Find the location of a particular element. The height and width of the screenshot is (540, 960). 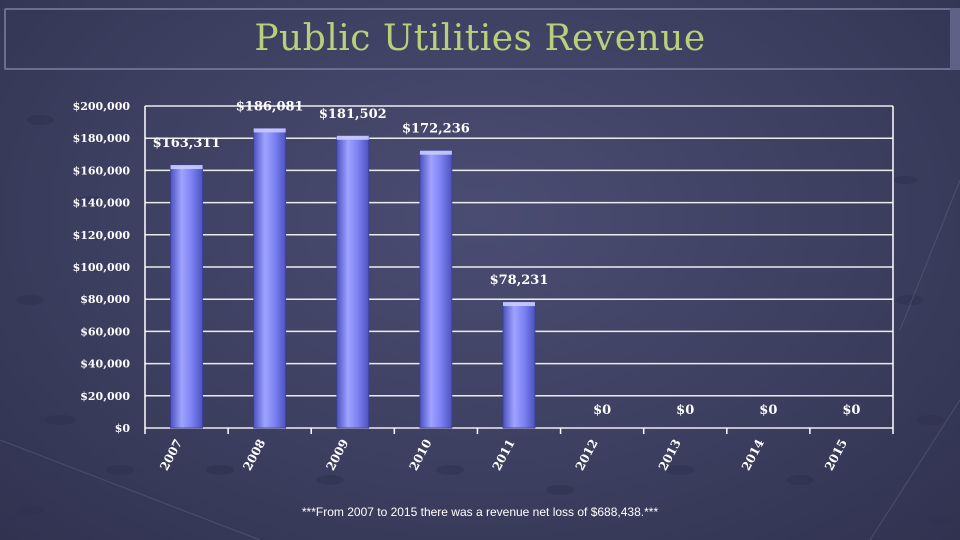

y-tick-label: $160,000 is located at coordinates (102, 170).